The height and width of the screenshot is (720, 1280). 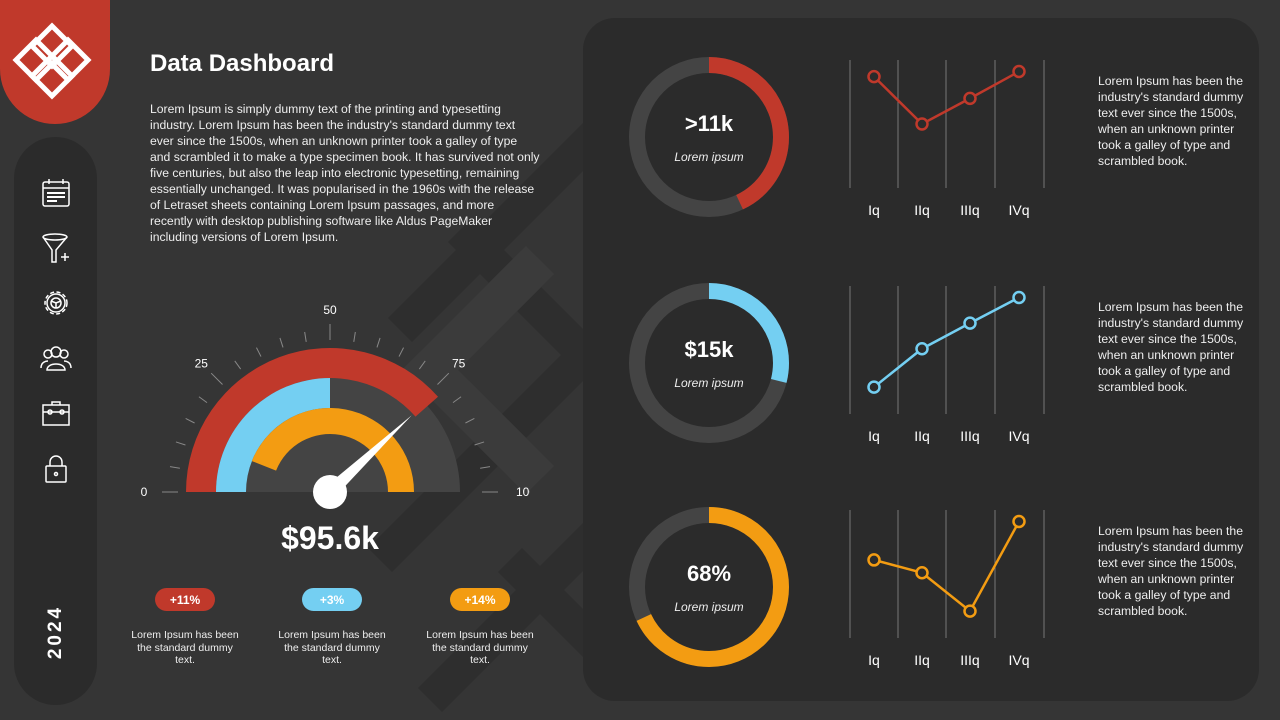 What do you see at coordinates (709, 573) in the screenshot?
I see `donut-value: 68%` at bounding box center [709, 573].